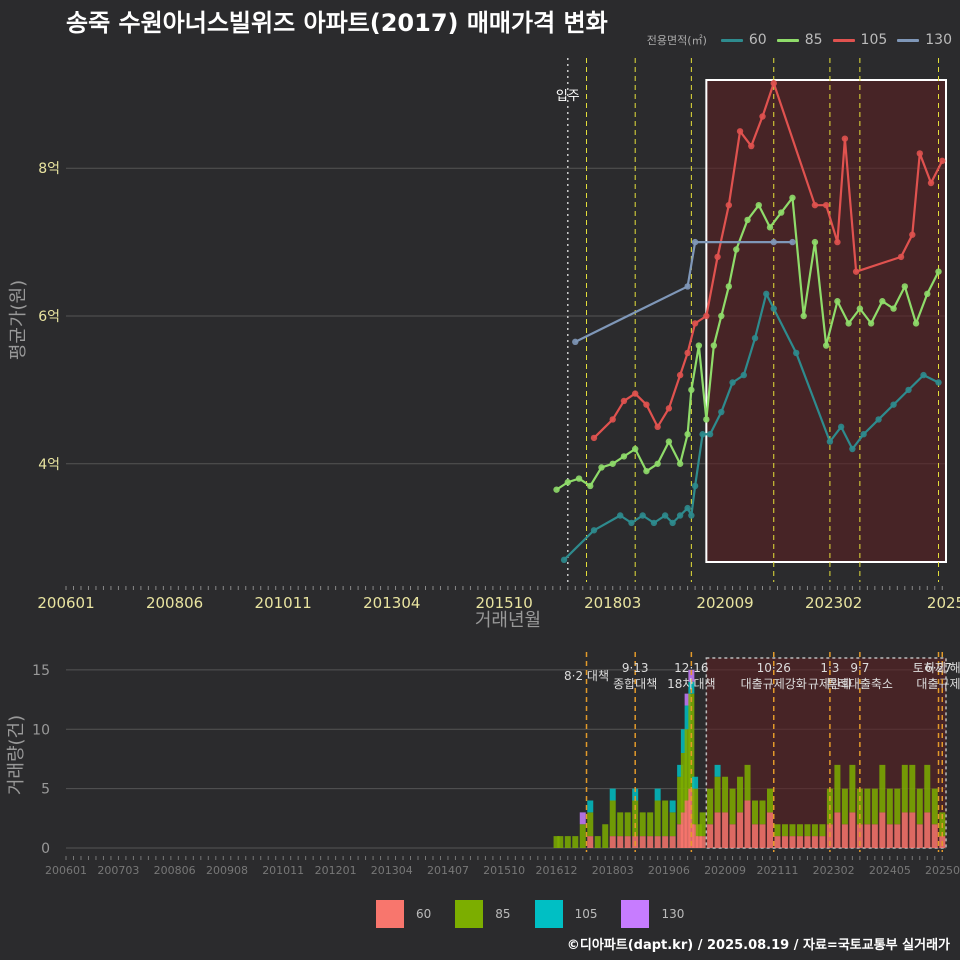 The image size is (960, 960). I want to click on area-legend-top: 전용면적(㎡) 60 85 105 130, so click(799, 40).